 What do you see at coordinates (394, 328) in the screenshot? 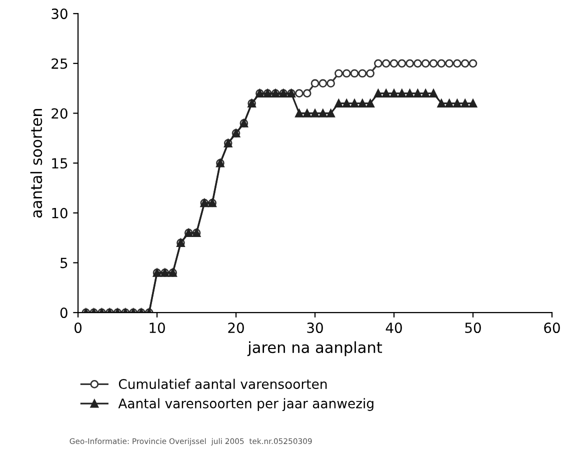
I see `x-tick-label: 40` at bounding box center [394, 328].